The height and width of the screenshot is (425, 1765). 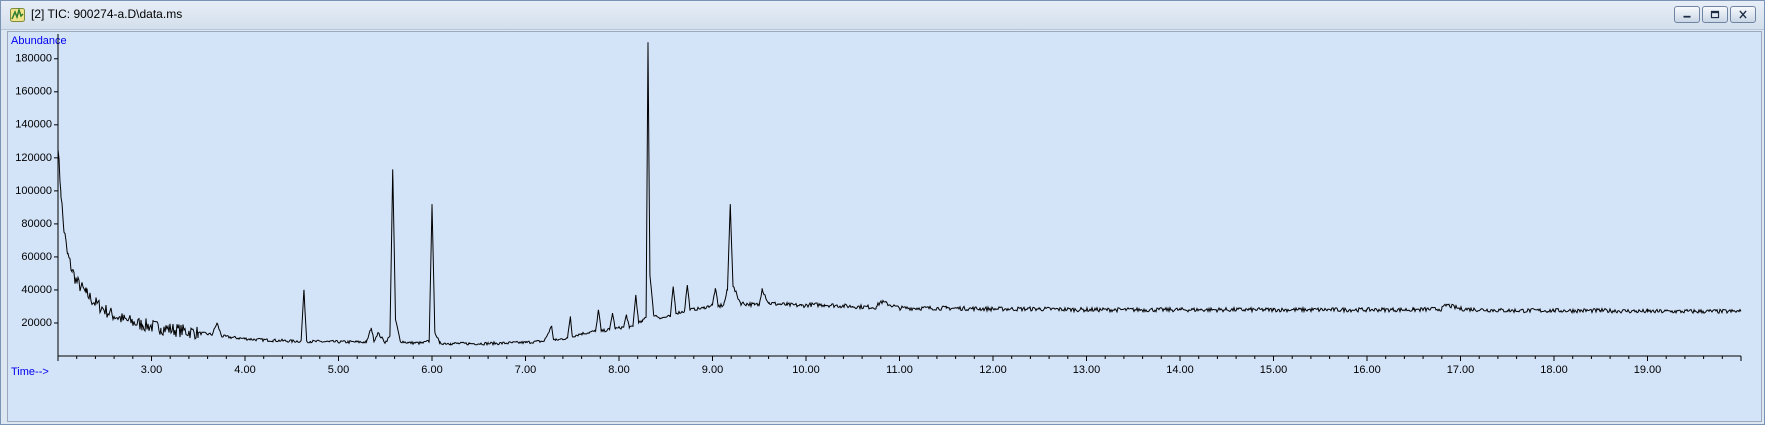 I want to click on restore-icon, so click(x=1715, y=14).